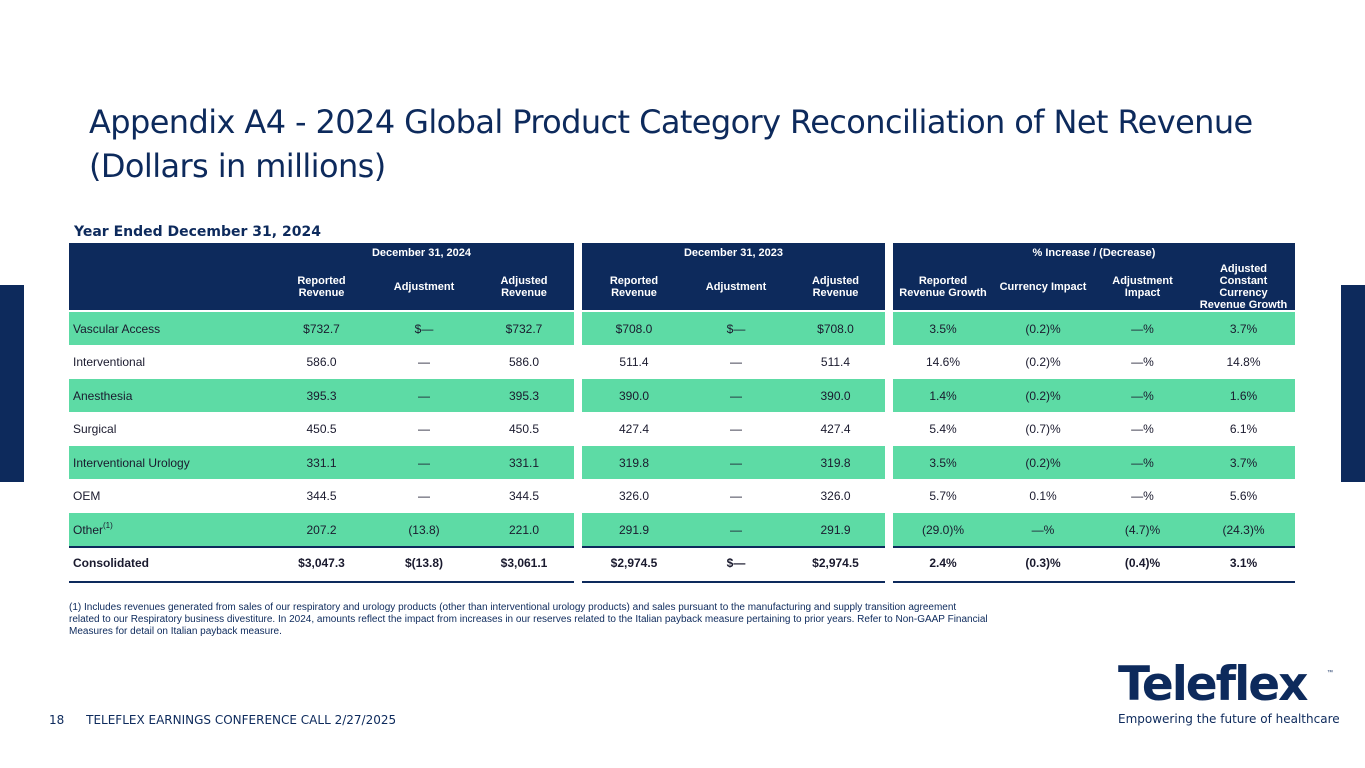 The image size is (1365, 768). I want to click on row-value: (0.3)%, so click(1043, 563).